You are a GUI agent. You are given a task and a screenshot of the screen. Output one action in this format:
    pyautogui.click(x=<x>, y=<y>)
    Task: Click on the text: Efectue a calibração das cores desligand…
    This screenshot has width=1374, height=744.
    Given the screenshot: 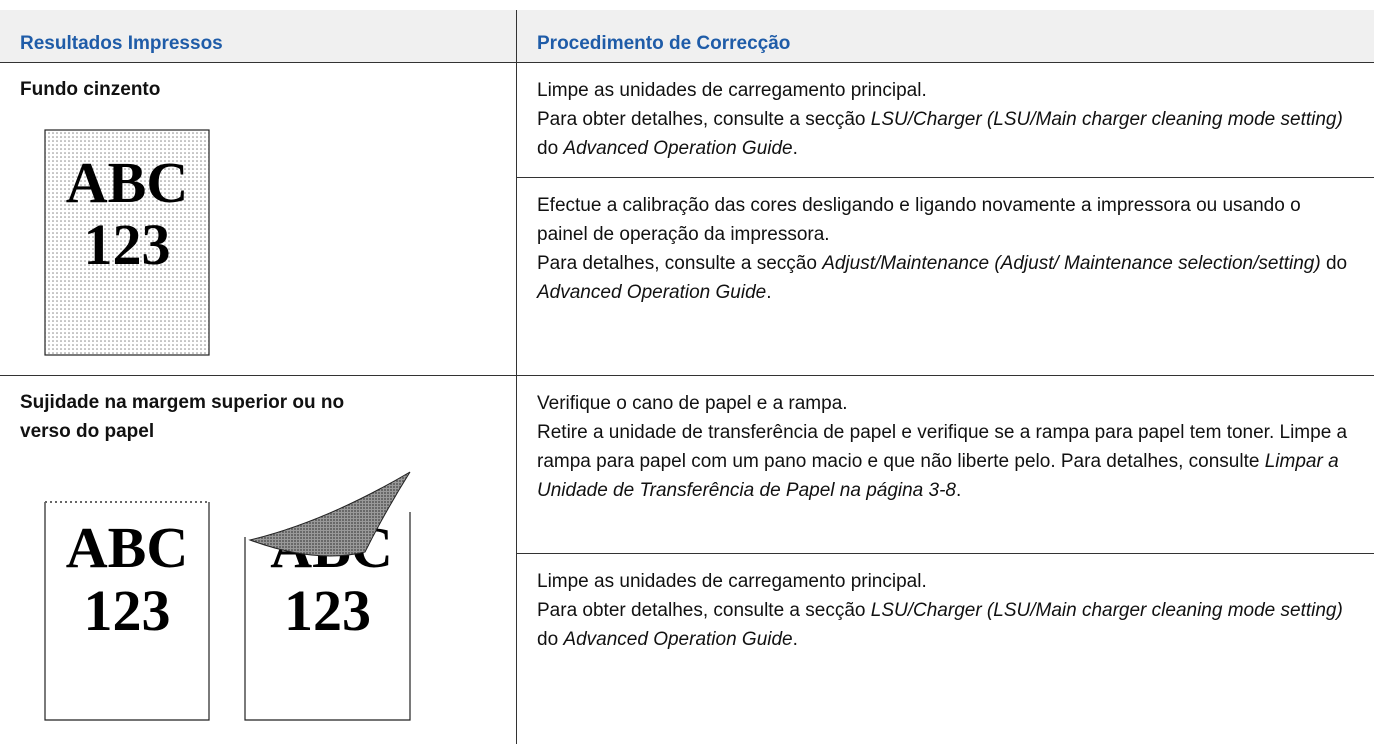 What is the action you would take?
    pyautogui.click(x=919, y=220)
    